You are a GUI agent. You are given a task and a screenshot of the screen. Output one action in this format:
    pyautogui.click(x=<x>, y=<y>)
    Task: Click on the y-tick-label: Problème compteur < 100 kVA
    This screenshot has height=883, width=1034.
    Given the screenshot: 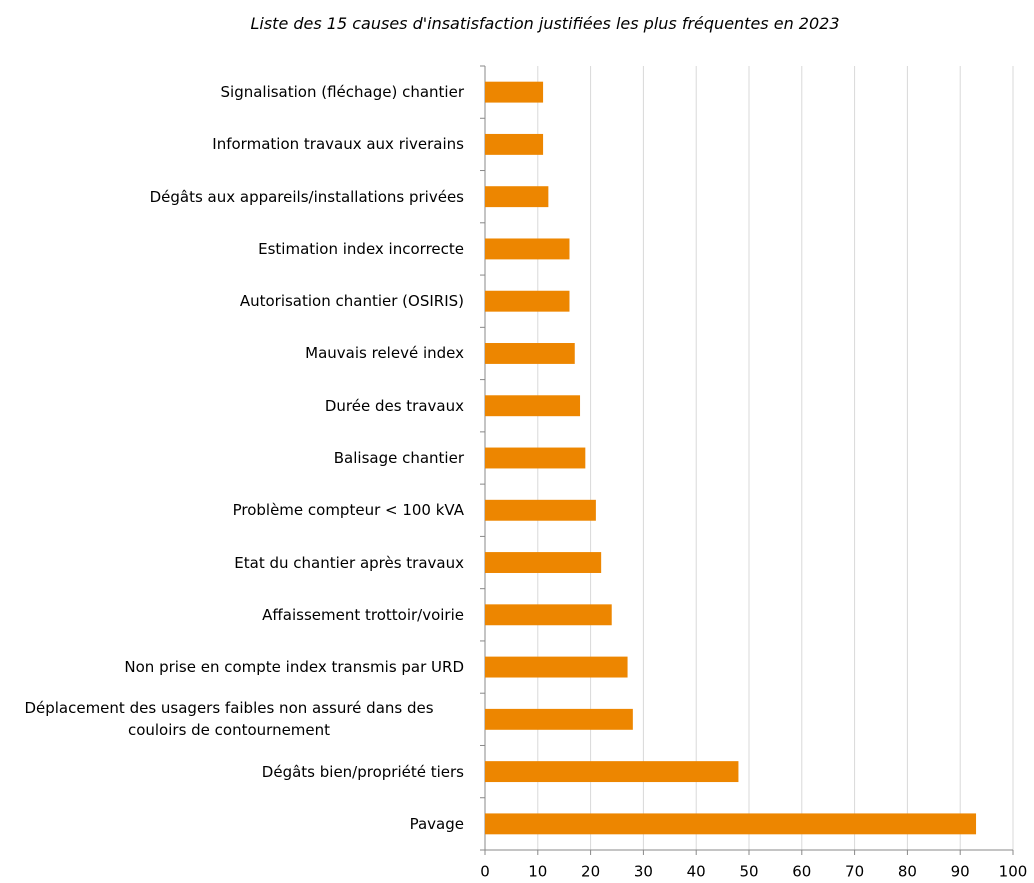 What is the action you would take?
    pyautogui.click(x=348, y=510)
    